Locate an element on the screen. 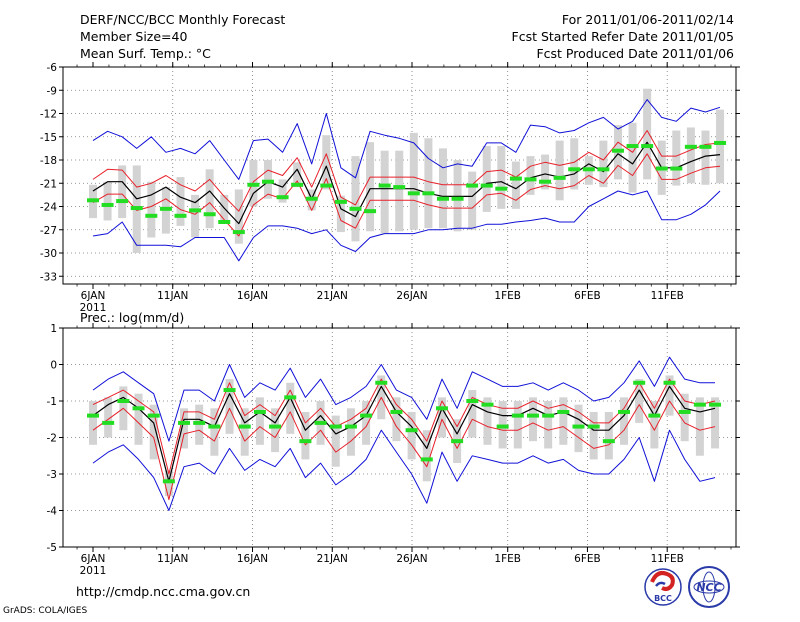  y-tick-label: -21 is located at coordinates (48, 184).